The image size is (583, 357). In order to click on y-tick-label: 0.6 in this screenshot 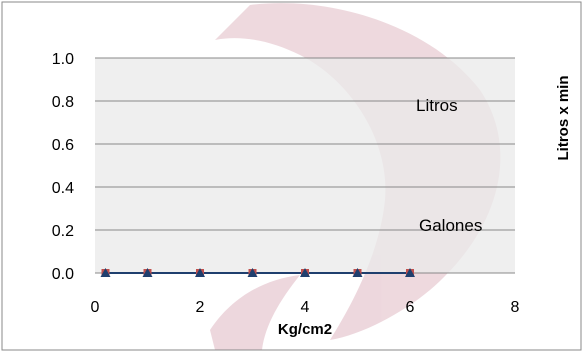, I will do `click(63, 145)`.